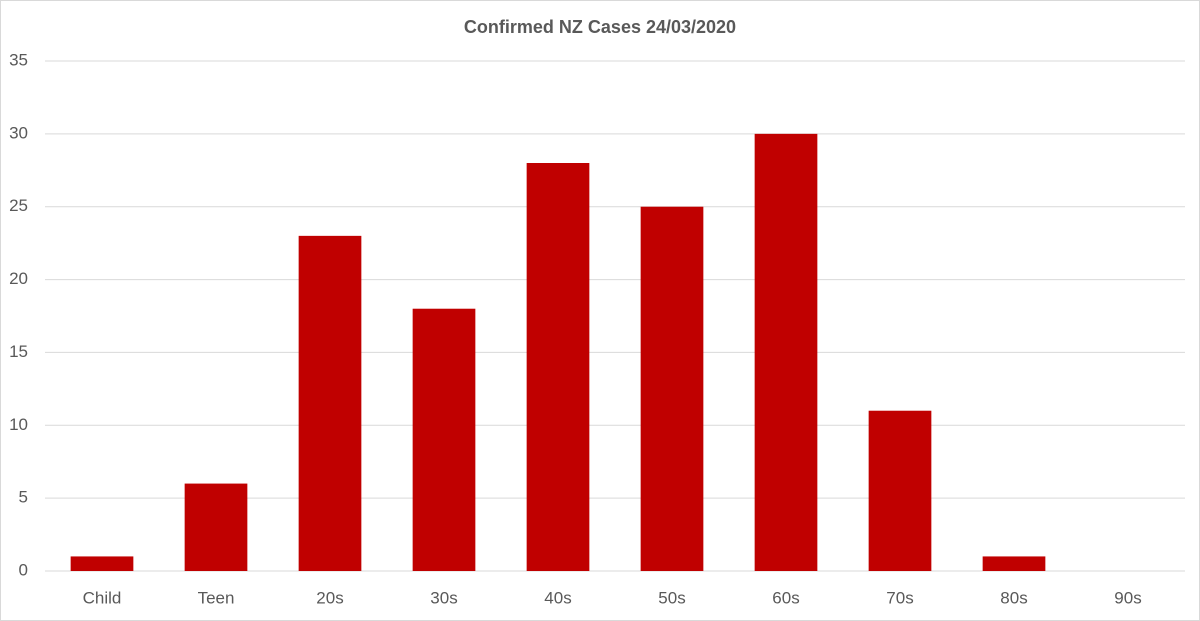 The width and height of the screenshot is (1200, 621). Describe the element at coordinates (102, 597) in the screenshot. I see `x-tick-label: Child` at that location.